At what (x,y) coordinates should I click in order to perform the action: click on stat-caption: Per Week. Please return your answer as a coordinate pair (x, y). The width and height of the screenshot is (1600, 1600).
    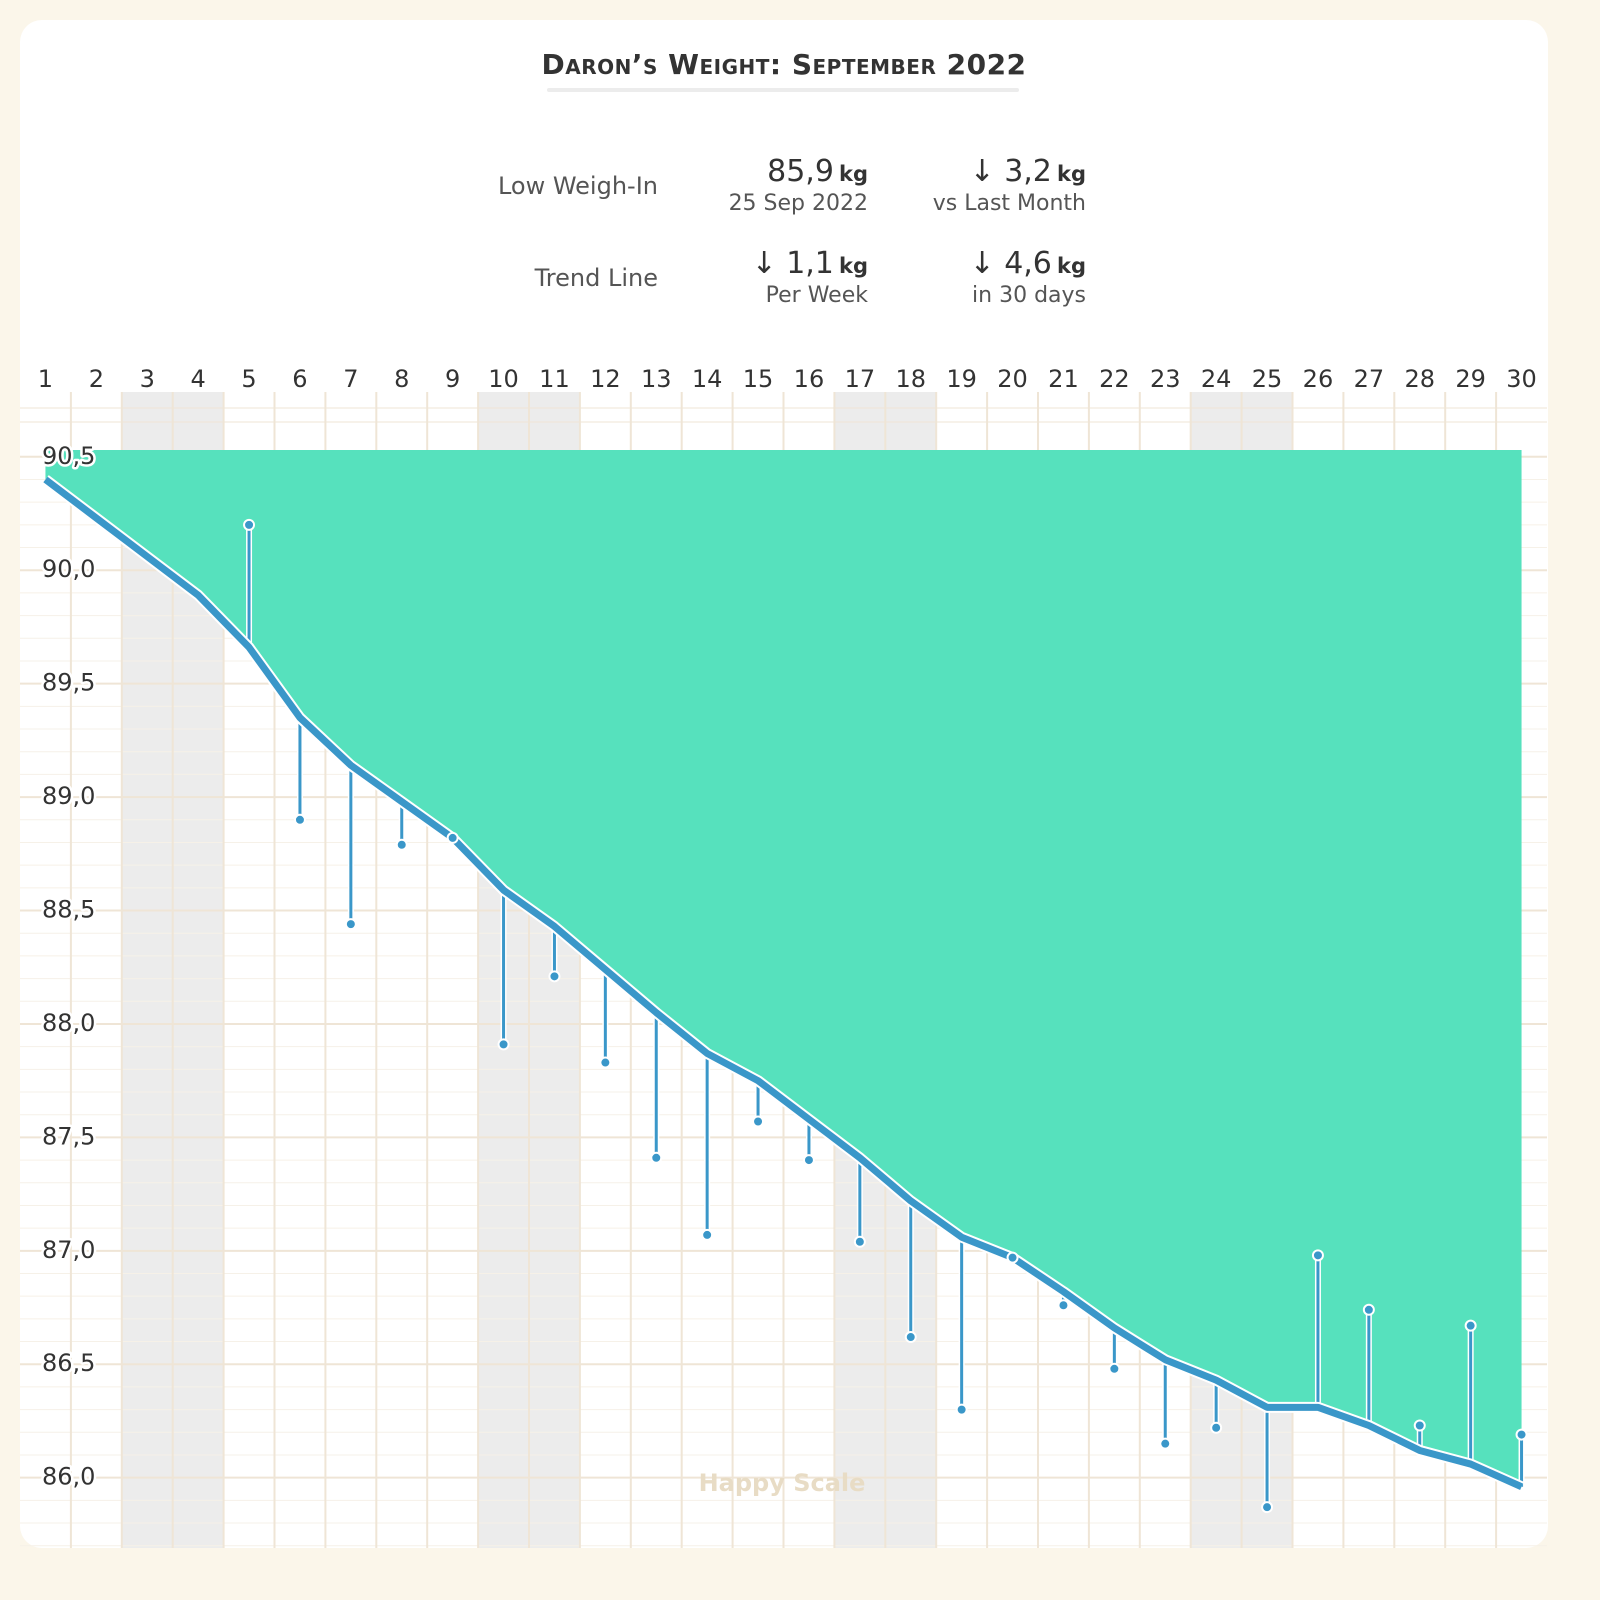
    Looking at the image, I should click on (816, 295).